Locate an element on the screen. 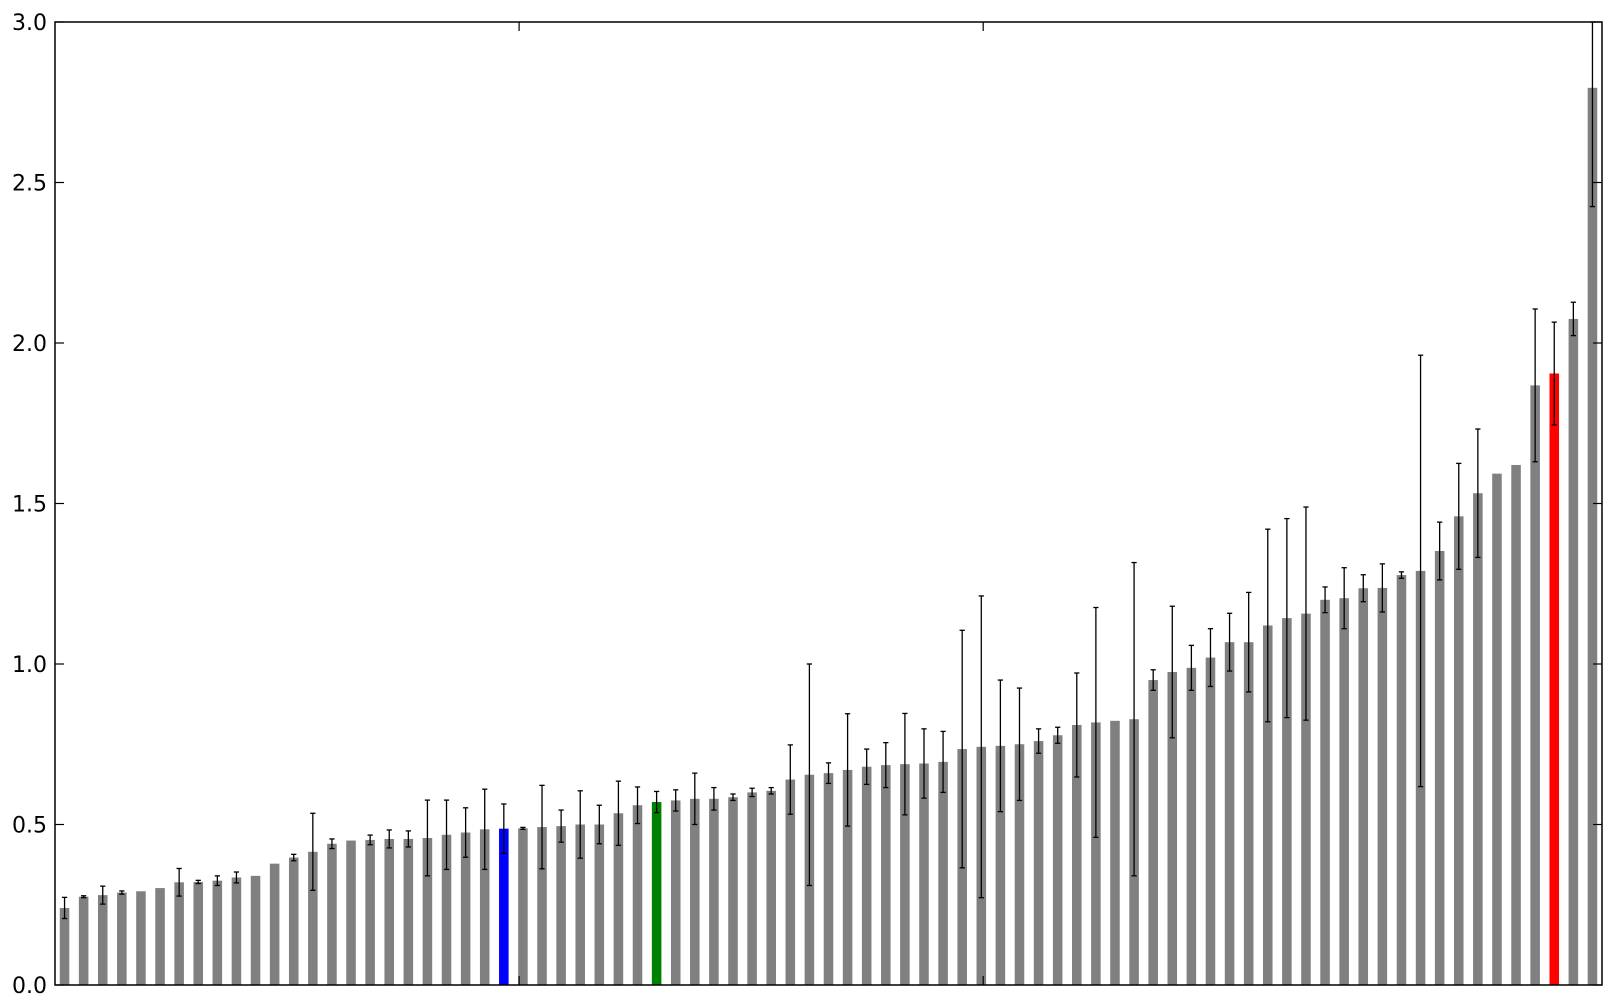 The width and height of the screenshot is (1612, 1003). y-tick-label-1: 0.5 is located at coordinates (29, 826).